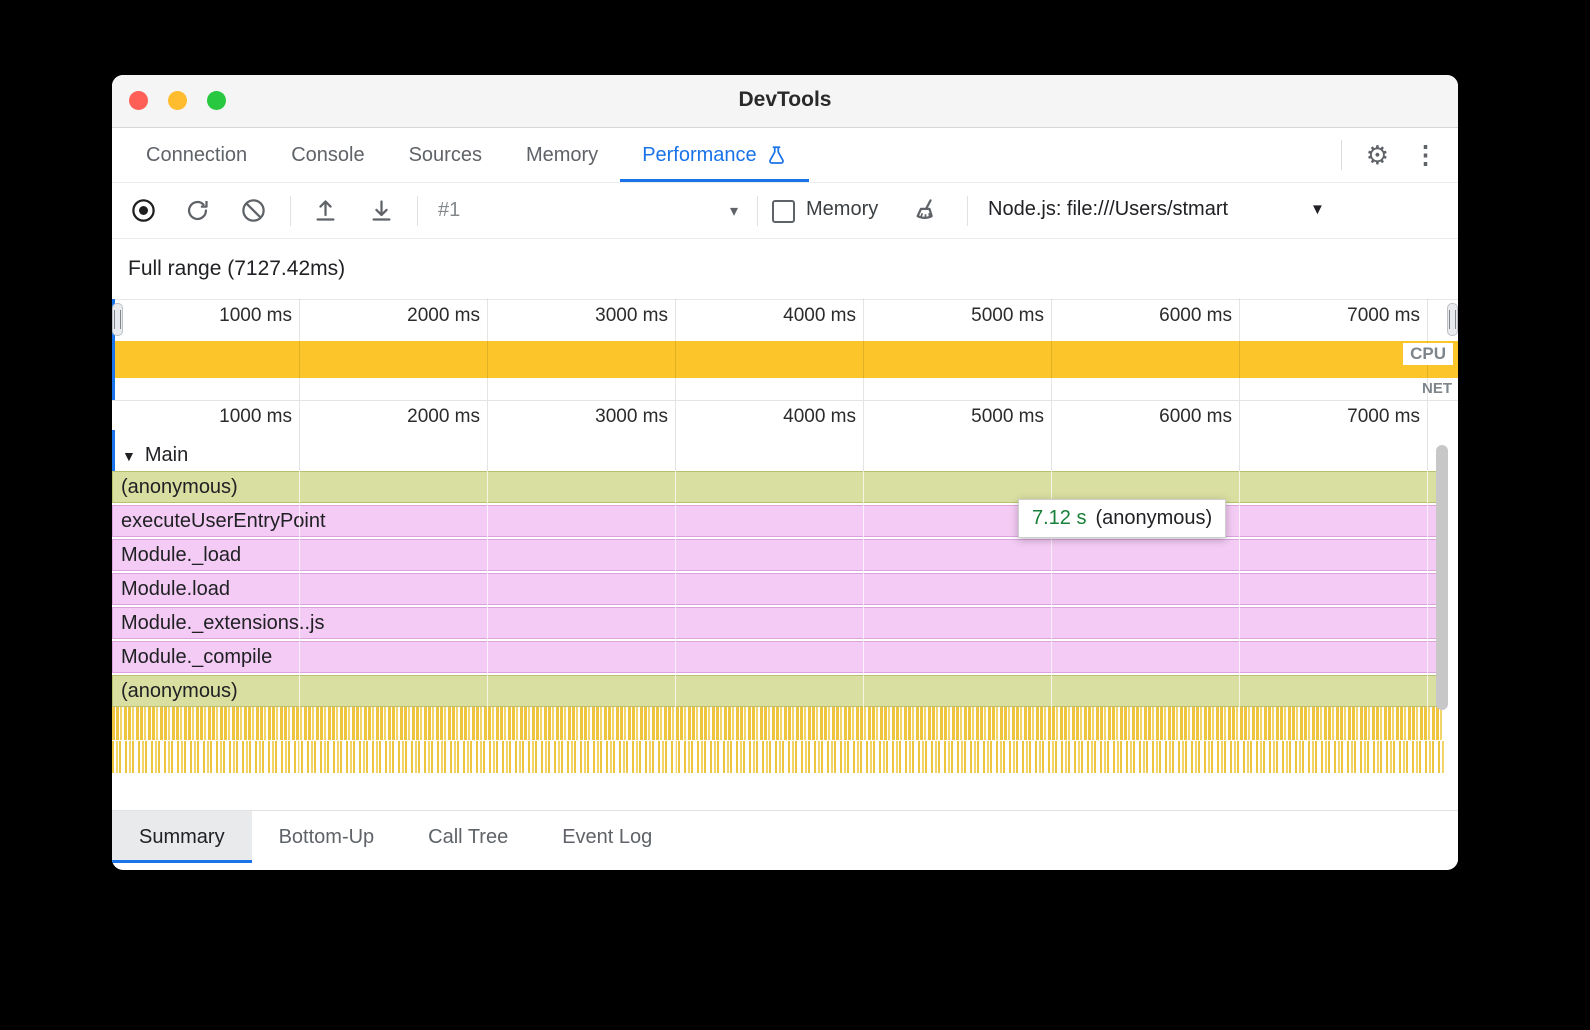  I want to click on upload-icon, so click(325, 210).